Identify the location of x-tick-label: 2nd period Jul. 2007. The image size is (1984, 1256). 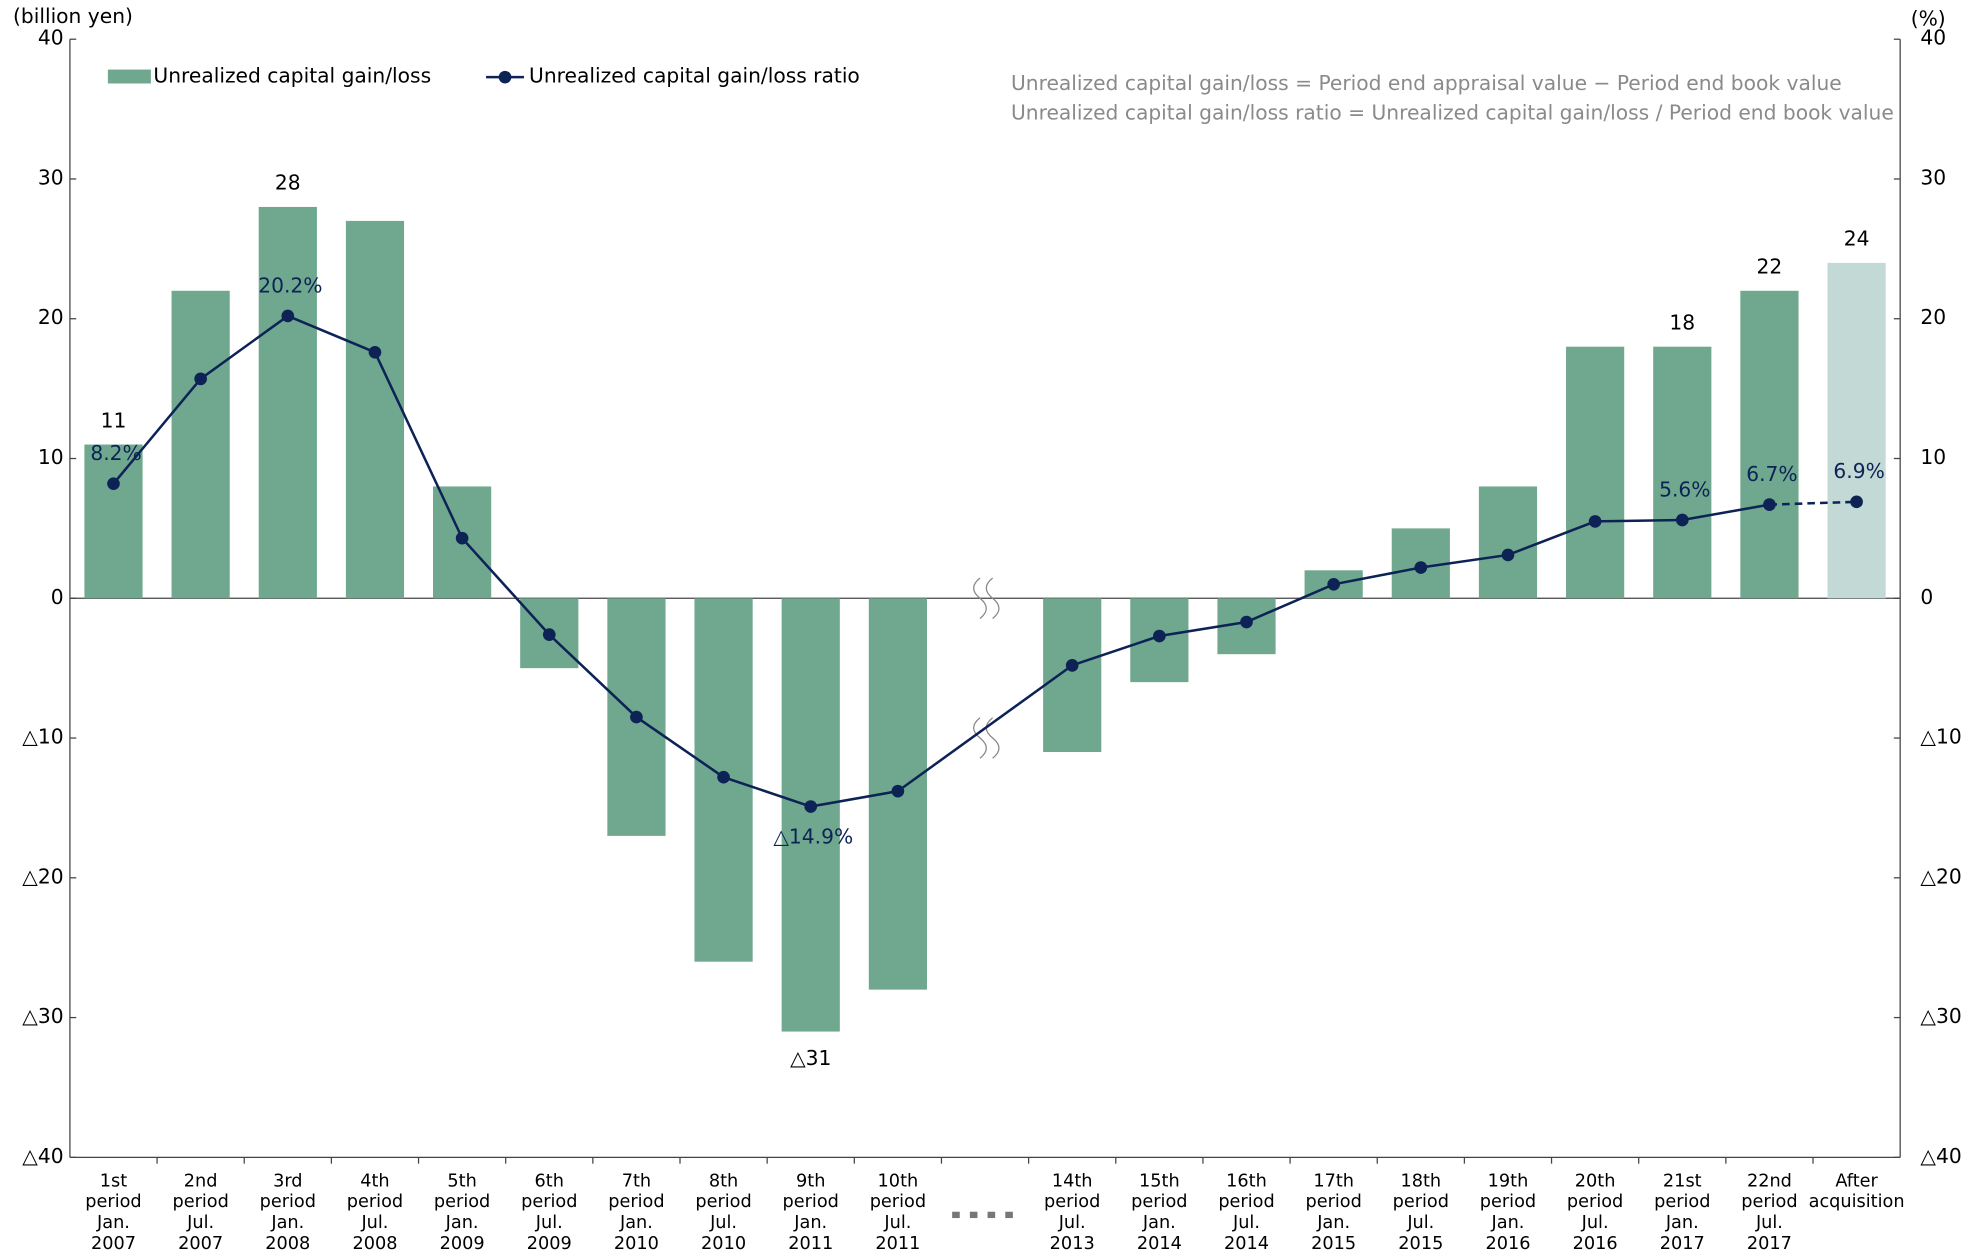
(200, 1212).